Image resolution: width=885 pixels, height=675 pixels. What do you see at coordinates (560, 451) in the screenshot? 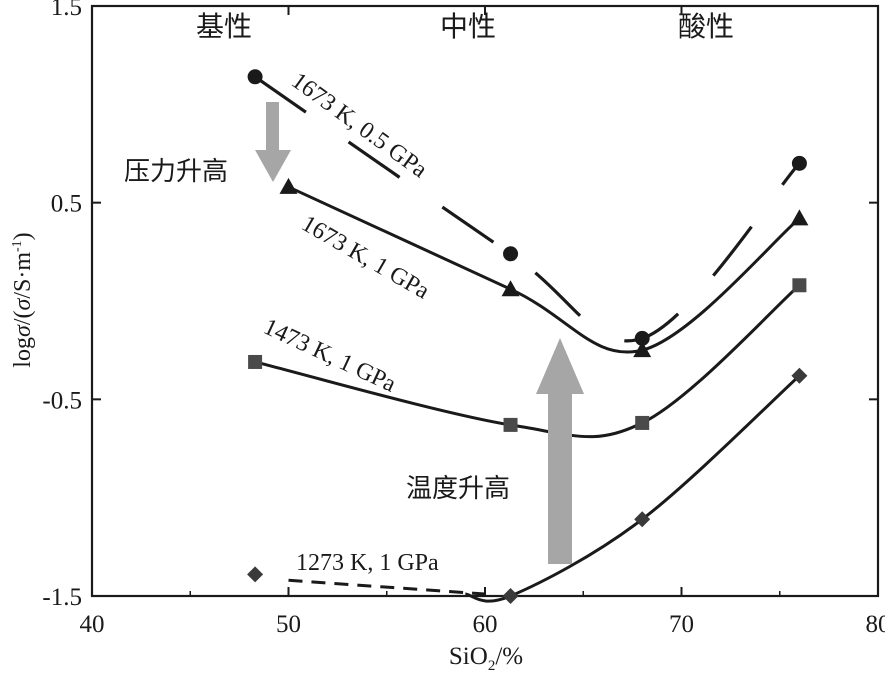
I see `temperature-arrow` at bounding box center [560, 451].